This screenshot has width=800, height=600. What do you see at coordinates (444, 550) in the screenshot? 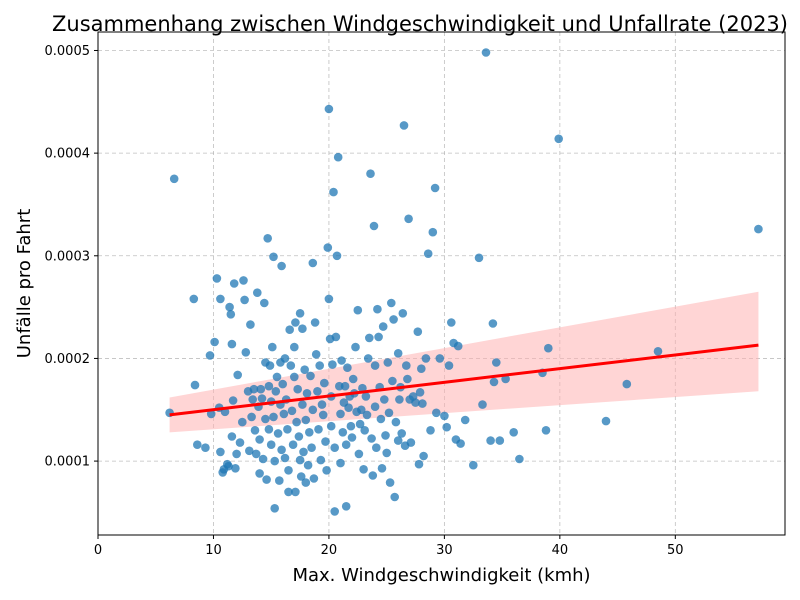
I see `x-tick-label: 30` at bounding box center [444, 550].